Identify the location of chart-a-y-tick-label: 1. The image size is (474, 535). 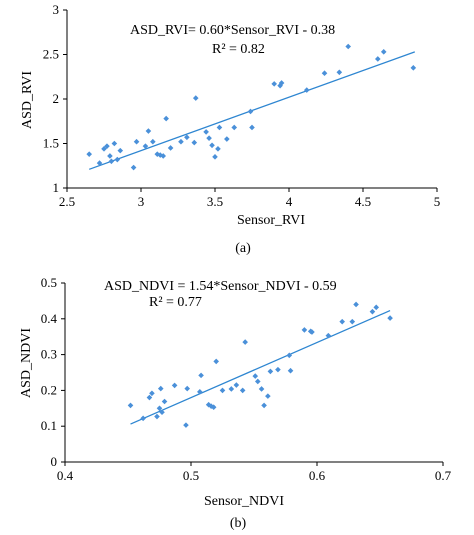
(56, 187).